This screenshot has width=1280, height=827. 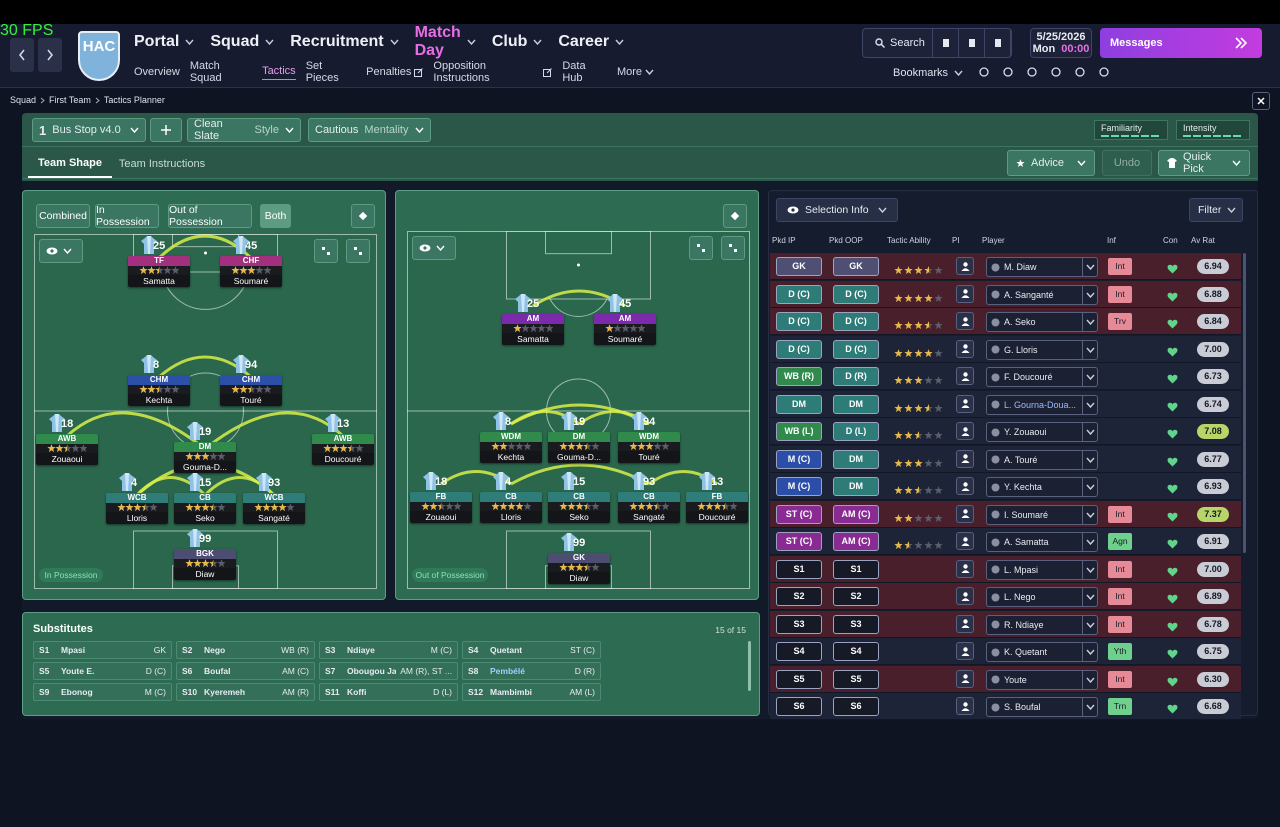 I want to click on quick-pick-button: Quick Pick, so click(x=1204, y=163).